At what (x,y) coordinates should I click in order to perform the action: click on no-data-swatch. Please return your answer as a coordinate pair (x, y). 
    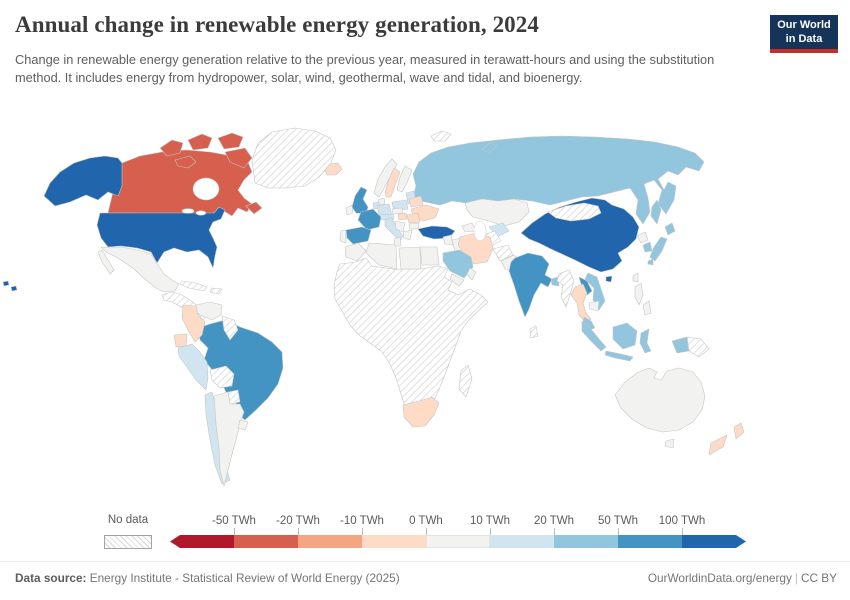
    Looking at the image, I should click on (128, 542).